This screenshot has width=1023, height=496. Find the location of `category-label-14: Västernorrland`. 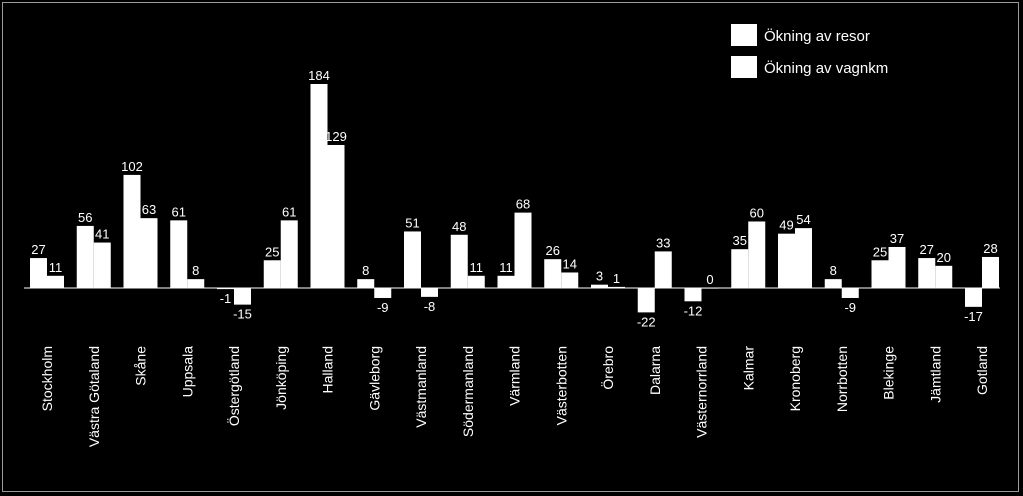

category-label-14: Västernorrland is located at coordinates (702, 392).